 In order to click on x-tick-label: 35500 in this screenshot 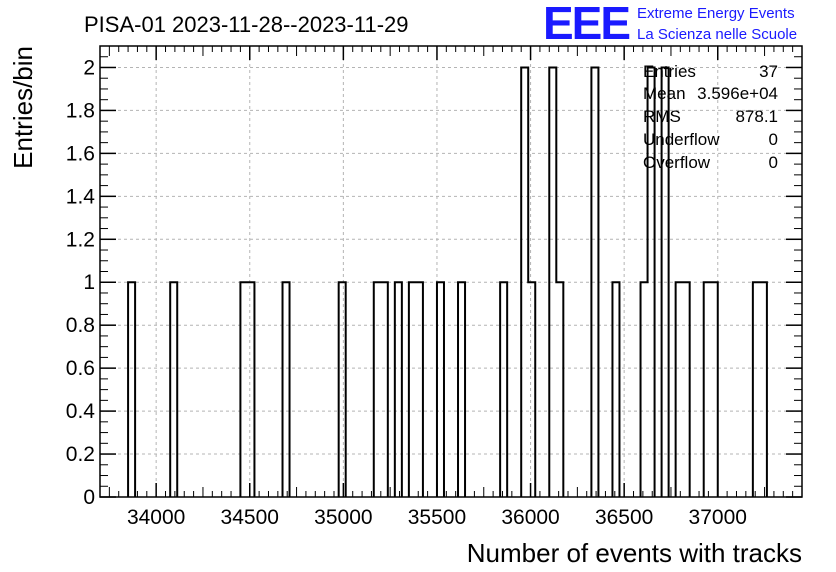, I will do `click(437, 517)`.